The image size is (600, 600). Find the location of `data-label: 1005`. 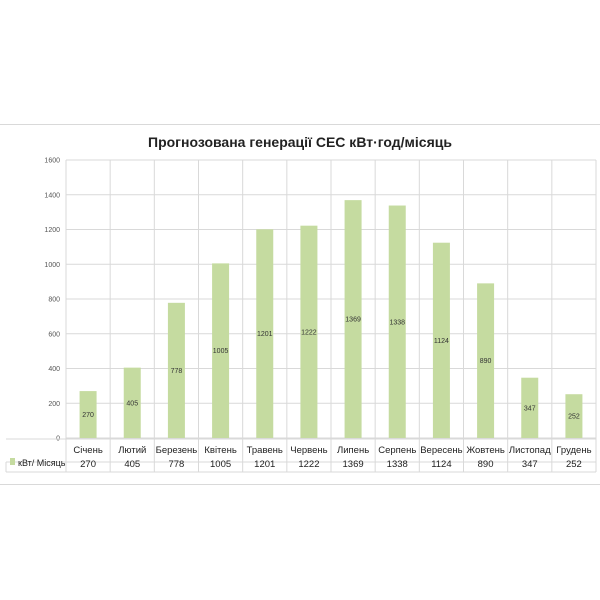

data-label: 1005 is located at coordinates (221, 351).